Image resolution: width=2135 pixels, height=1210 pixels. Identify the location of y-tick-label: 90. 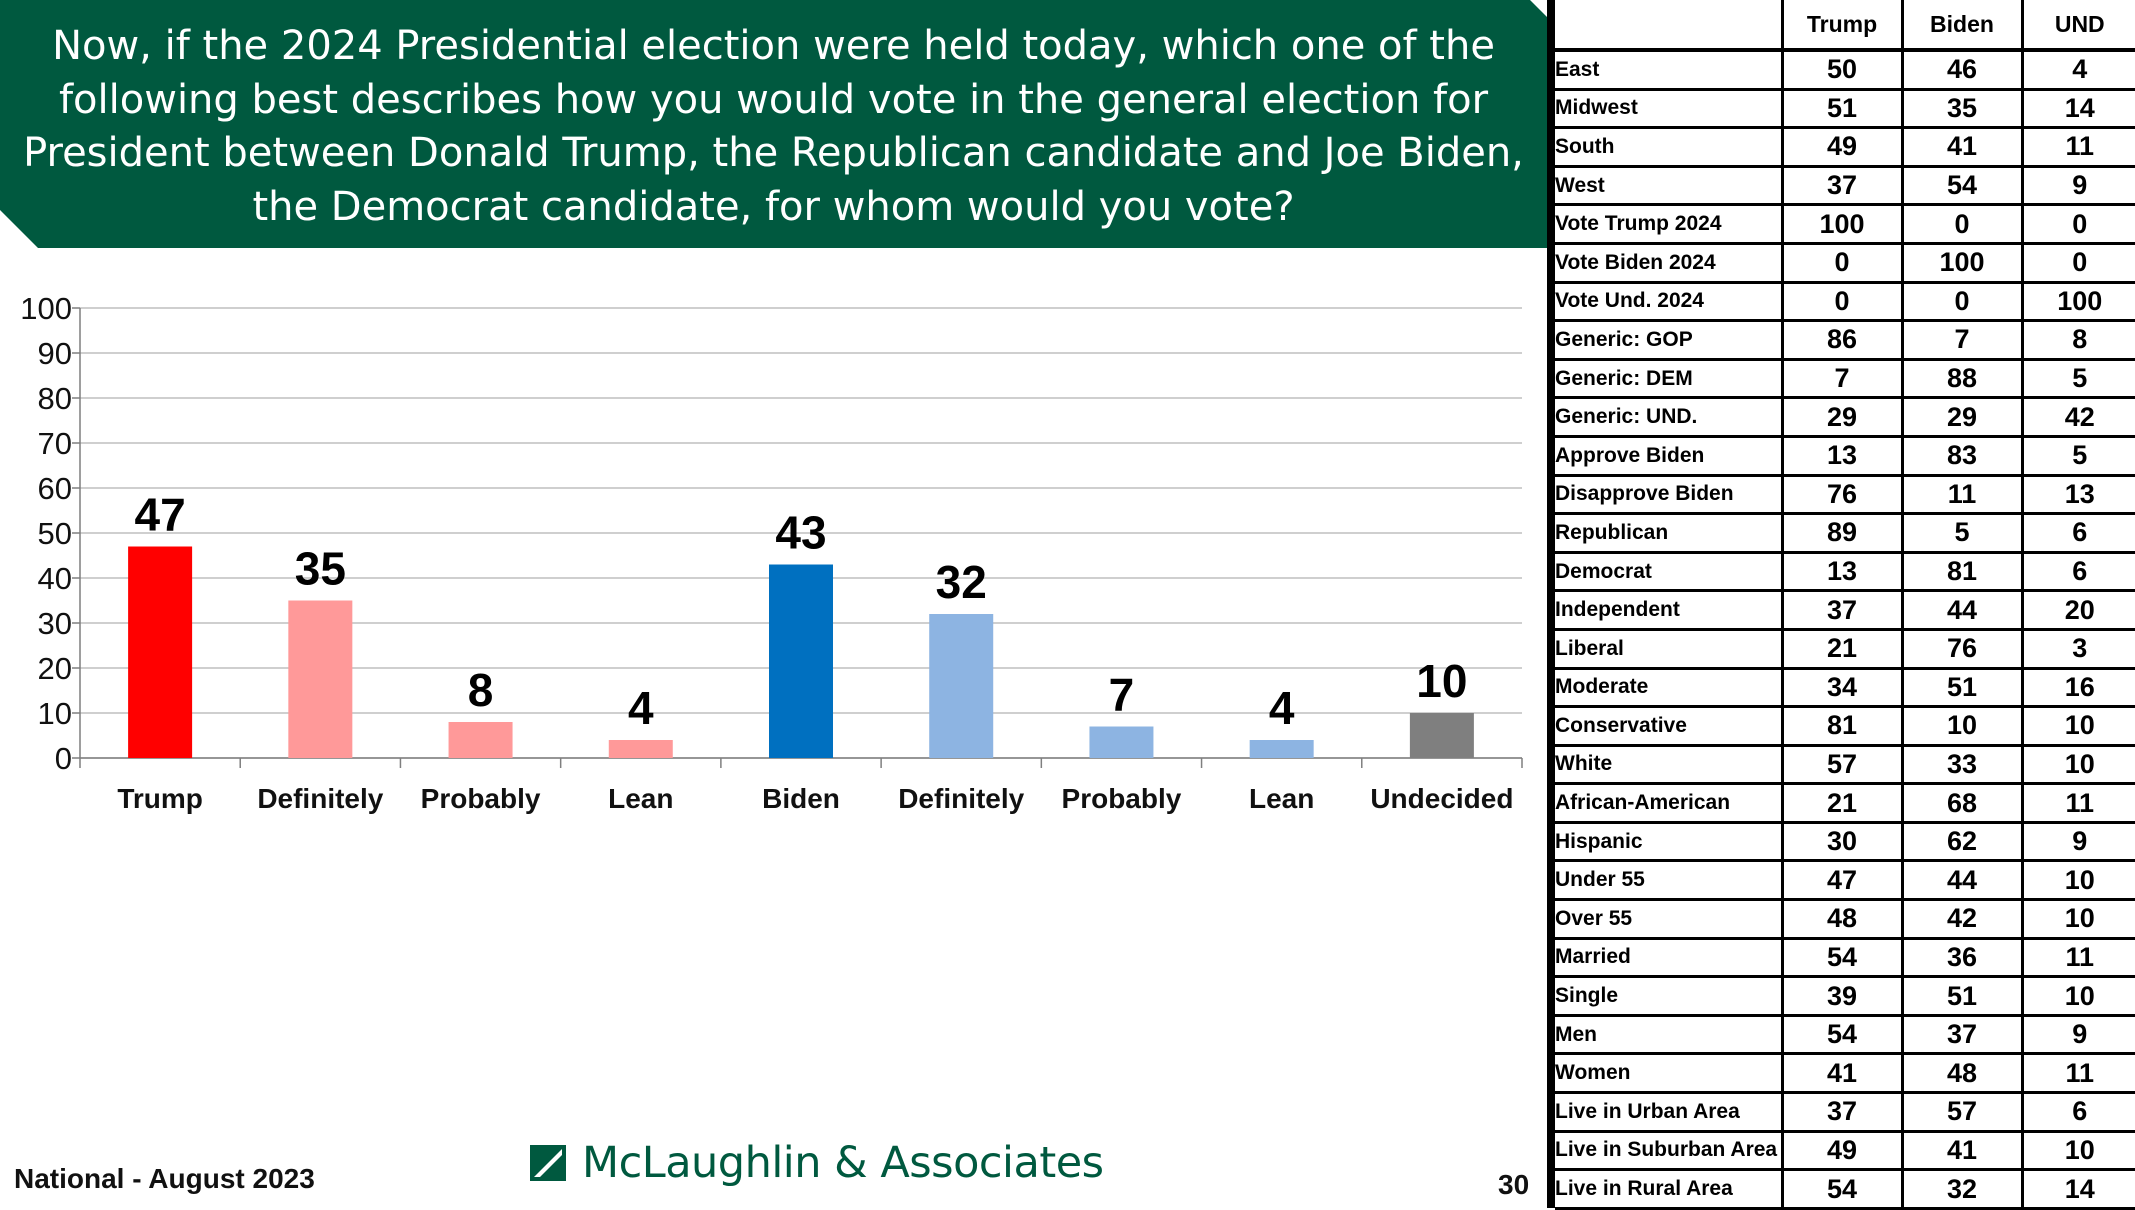
(55, 353).